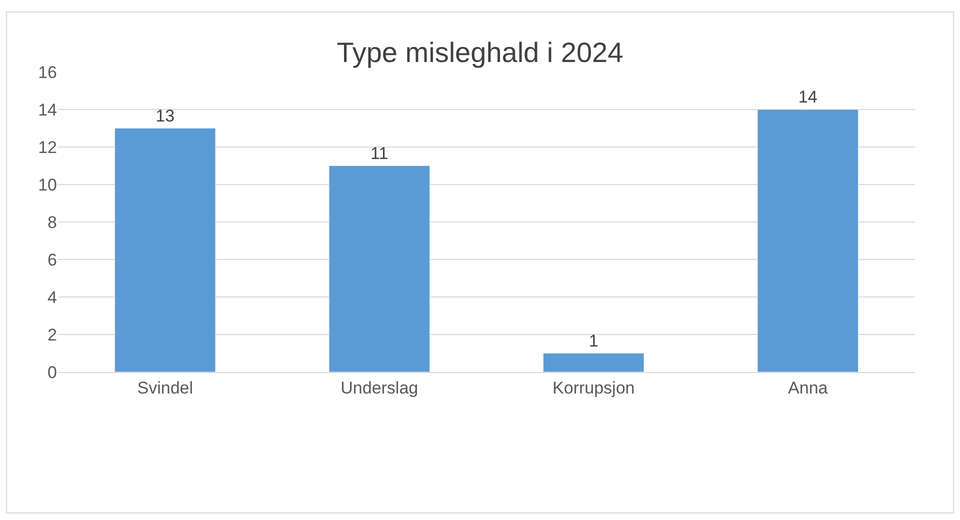  What do you see at coordinates (47, 147) in the screenshot?
I see `y-tick-label: 12` at bounding box center [47, 147].